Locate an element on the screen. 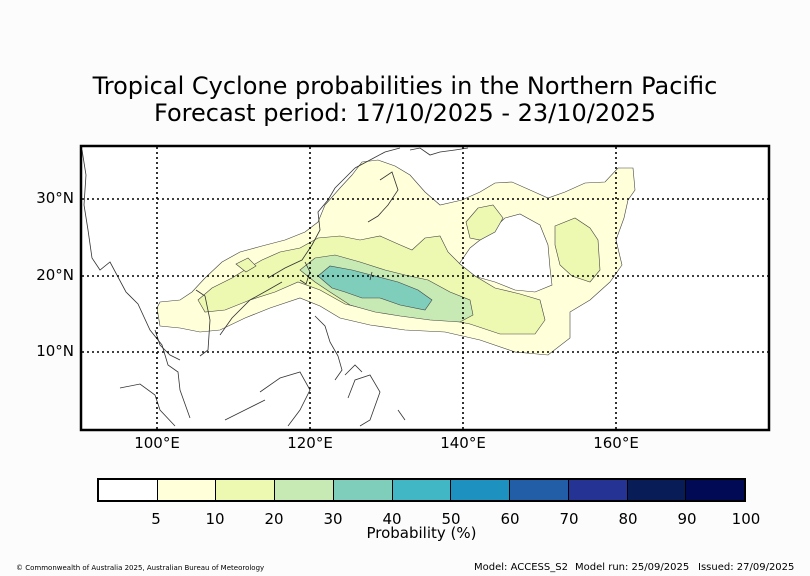 The height and width of the screenshot is (576, 810). colorbar-tick-label: 30 is located at coordinates (333, 519).